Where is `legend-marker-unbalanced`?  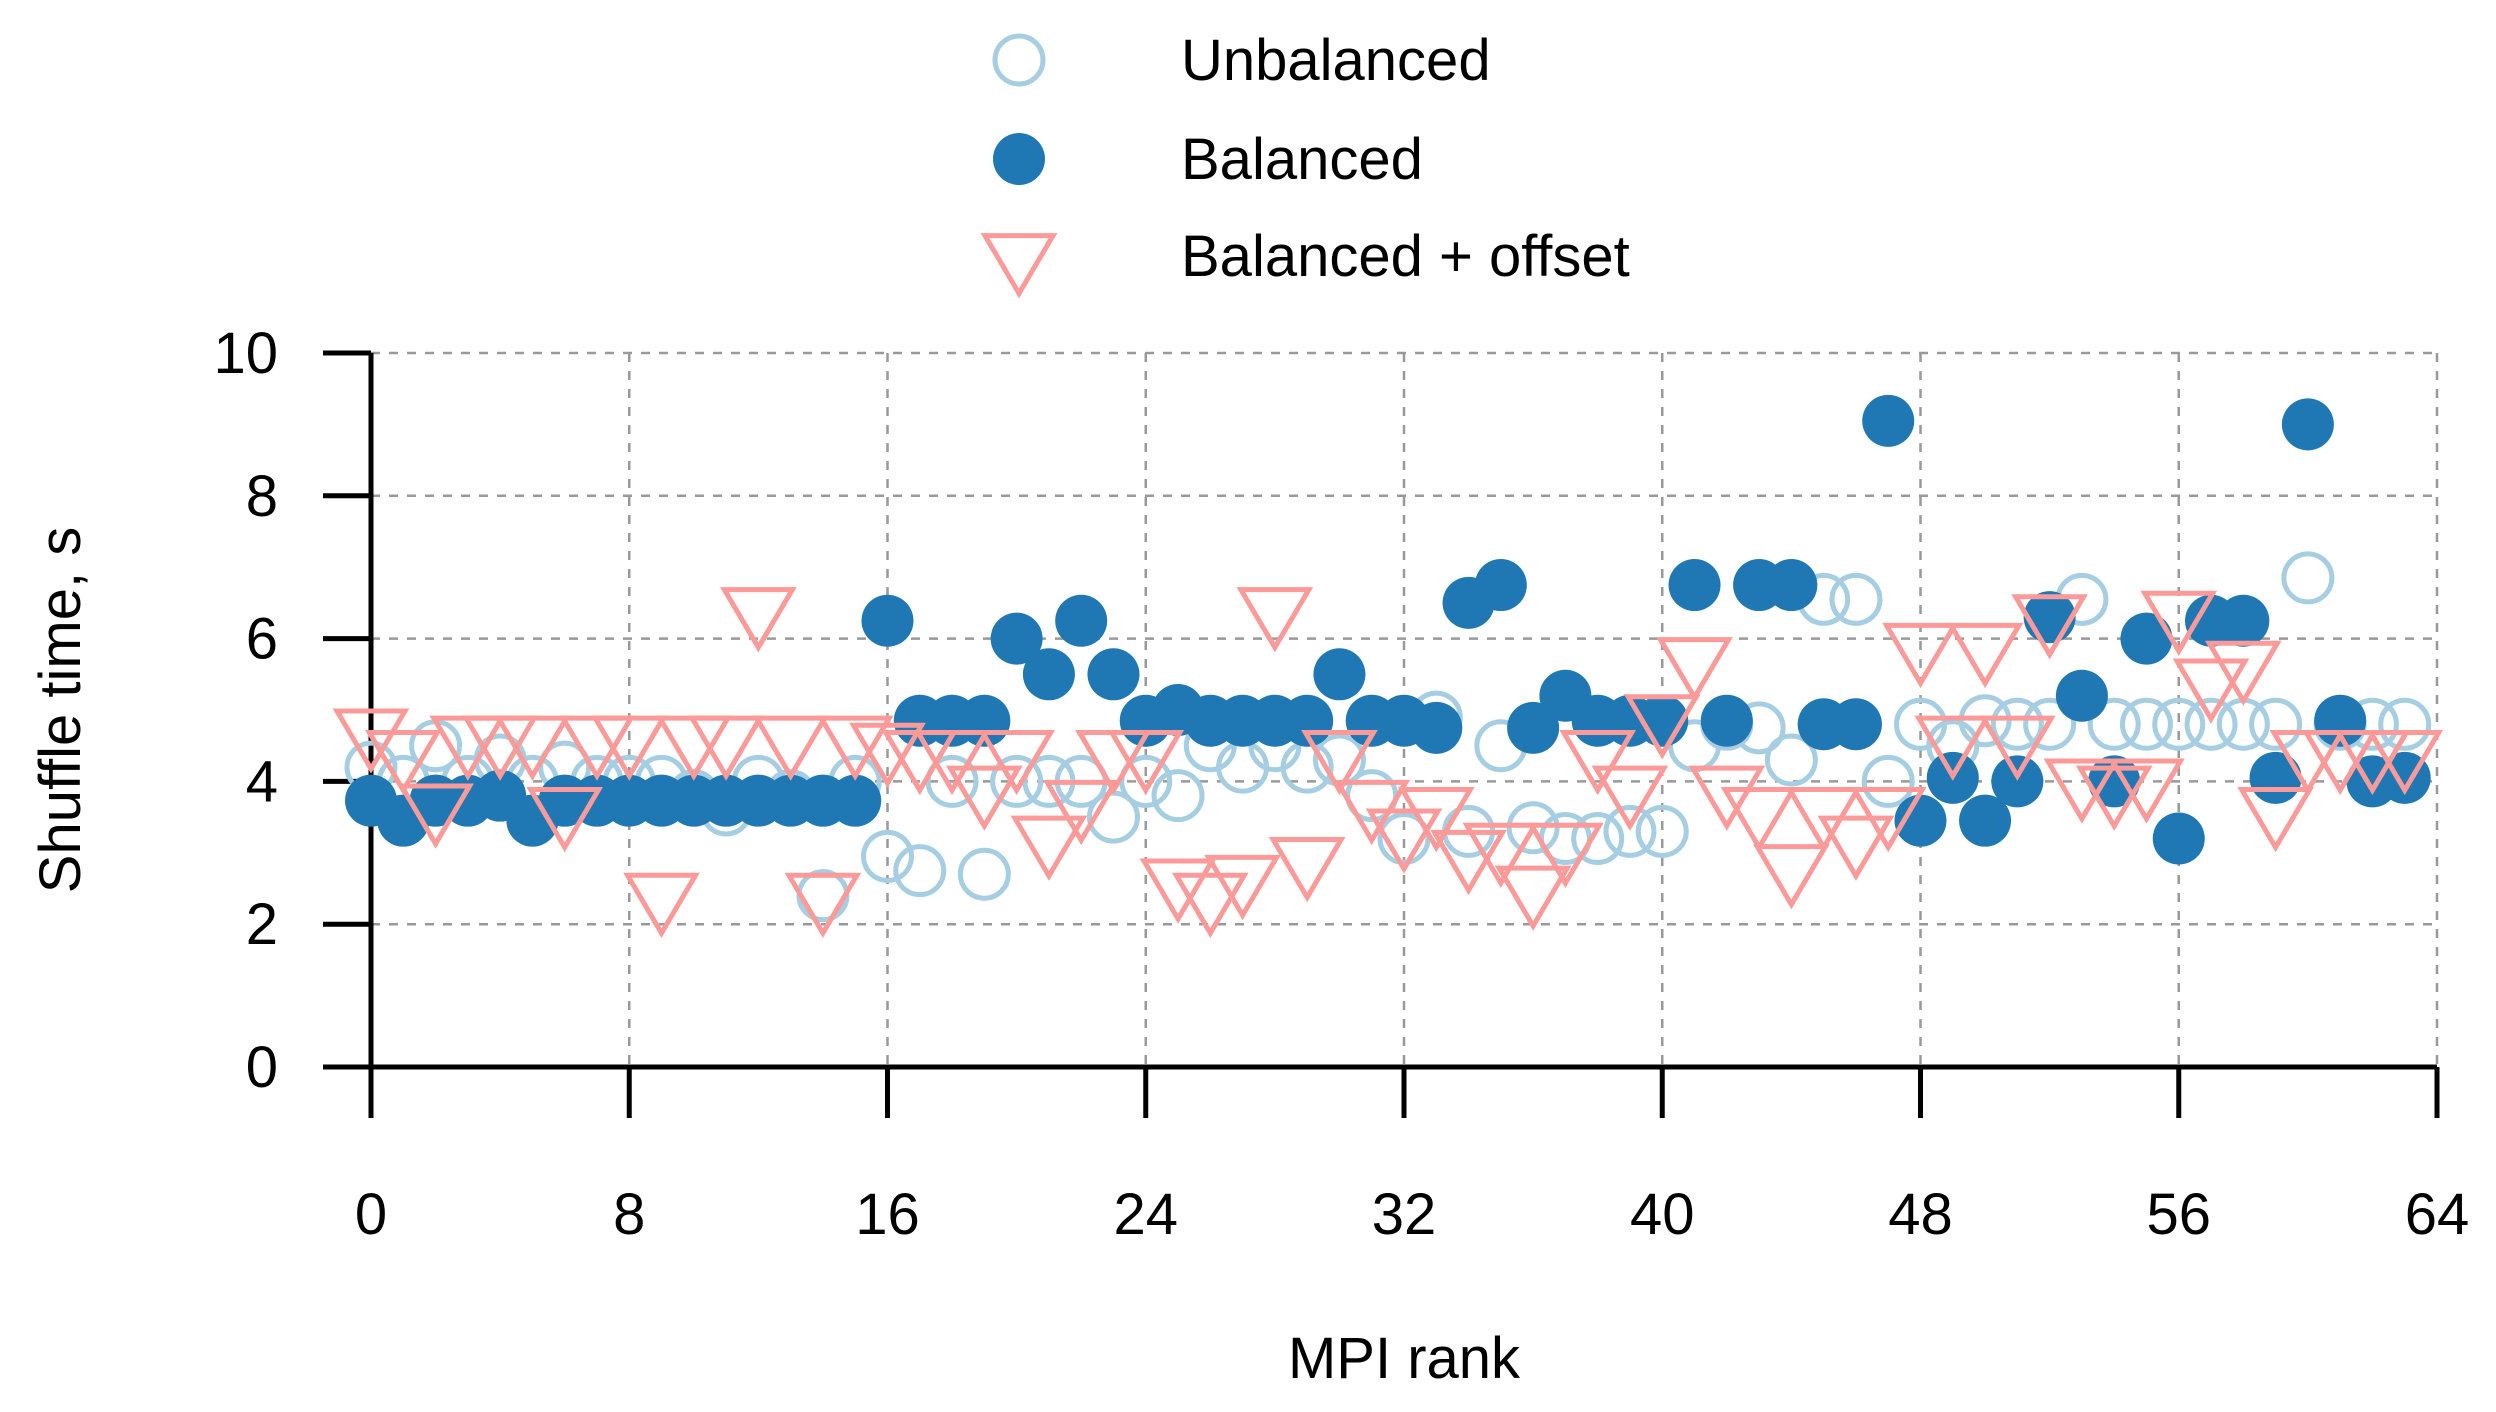
legend-marker-unbalanced is located at coordinates (1019, 60).